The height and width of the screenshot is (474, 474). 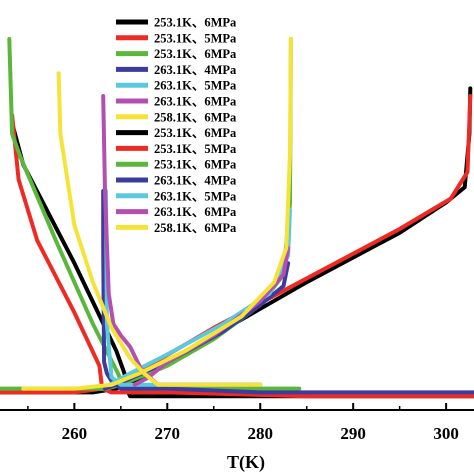 I want to click on x-tick-label: 290, so click(x=353, y=433).